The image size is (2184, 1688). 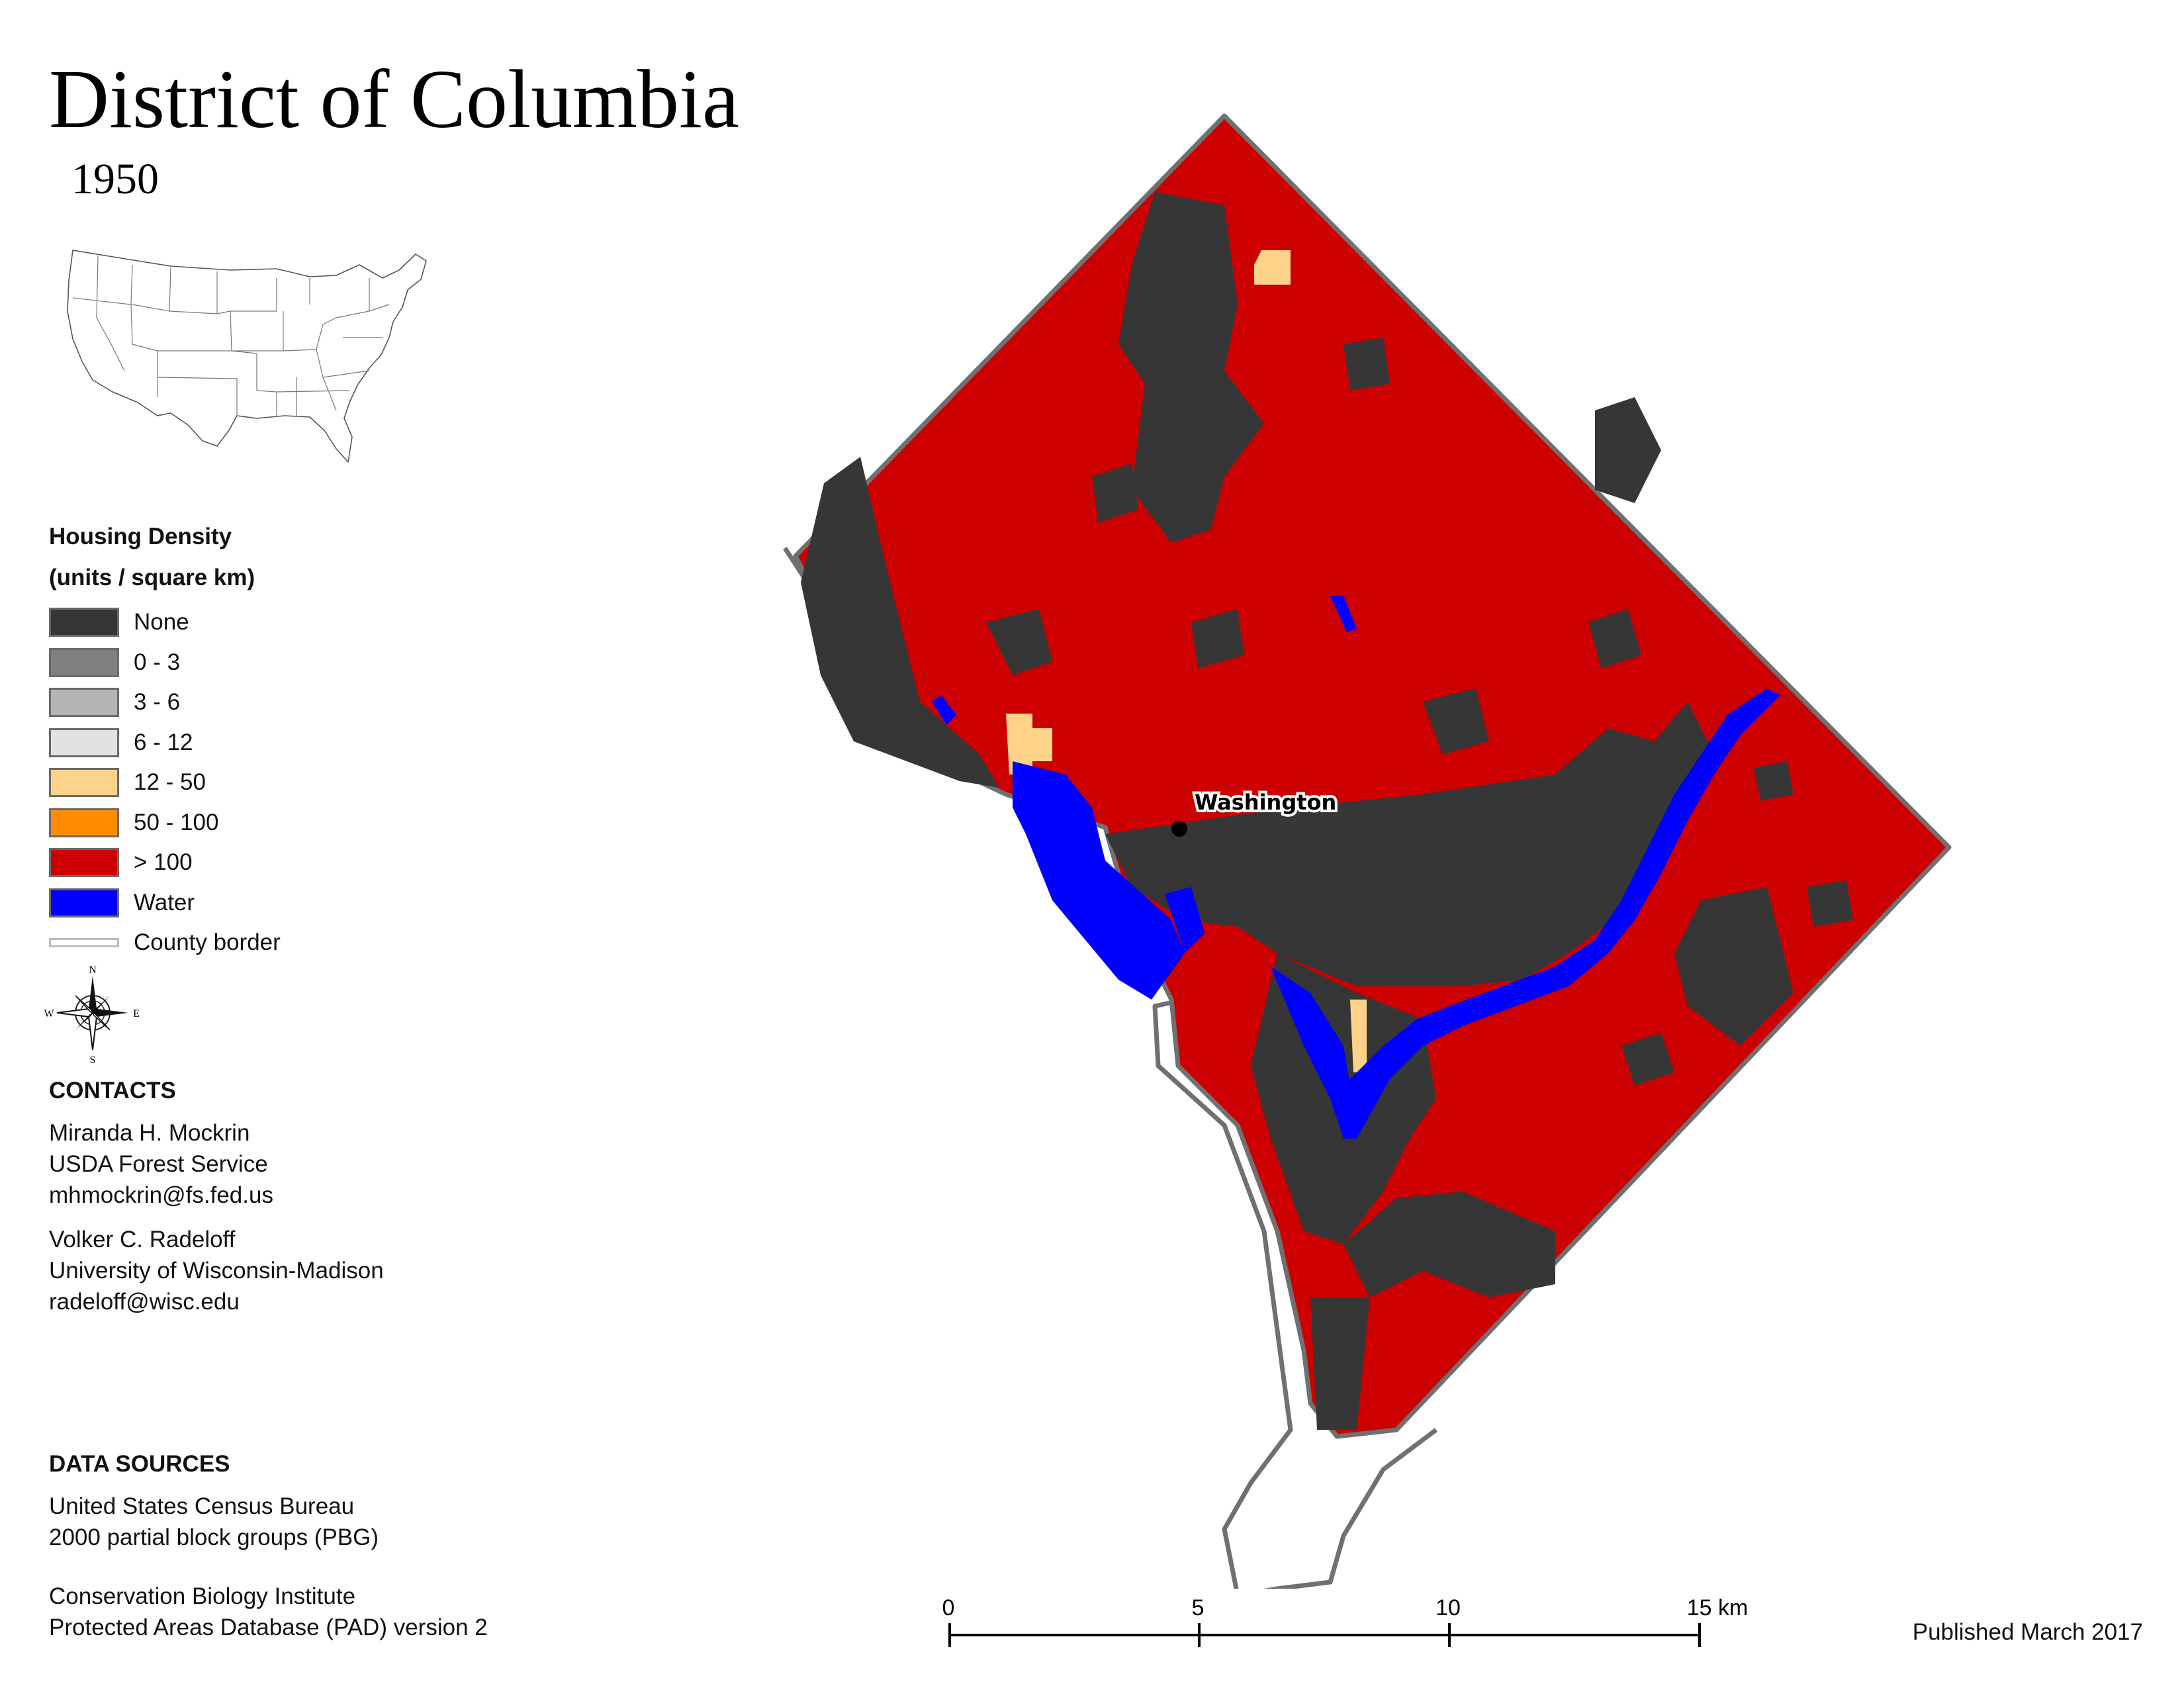 What do you see at coordinates (280, 743) in the screenshot?
I see `legend-item-6-12: 6 - 12` at bounding box center [280, 743].